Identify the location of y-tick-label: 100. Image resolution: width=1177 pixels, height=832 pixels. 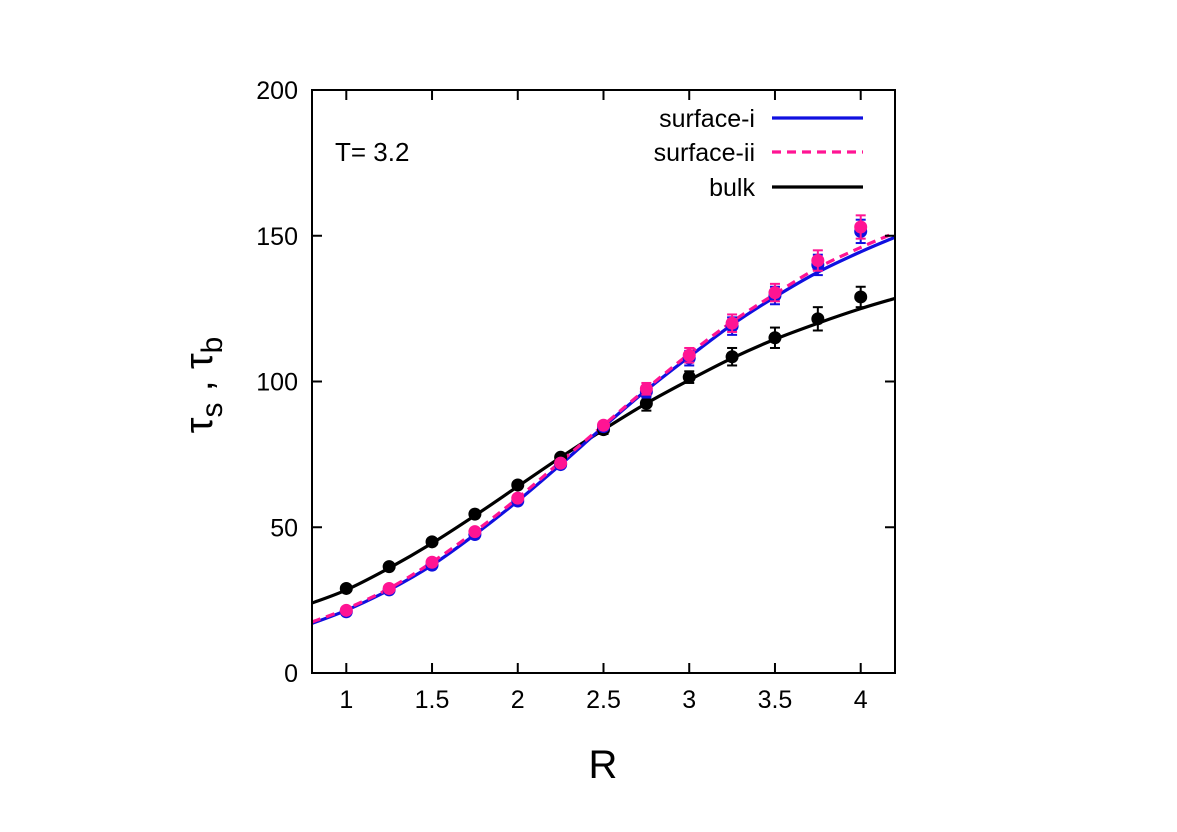
(277, 383).